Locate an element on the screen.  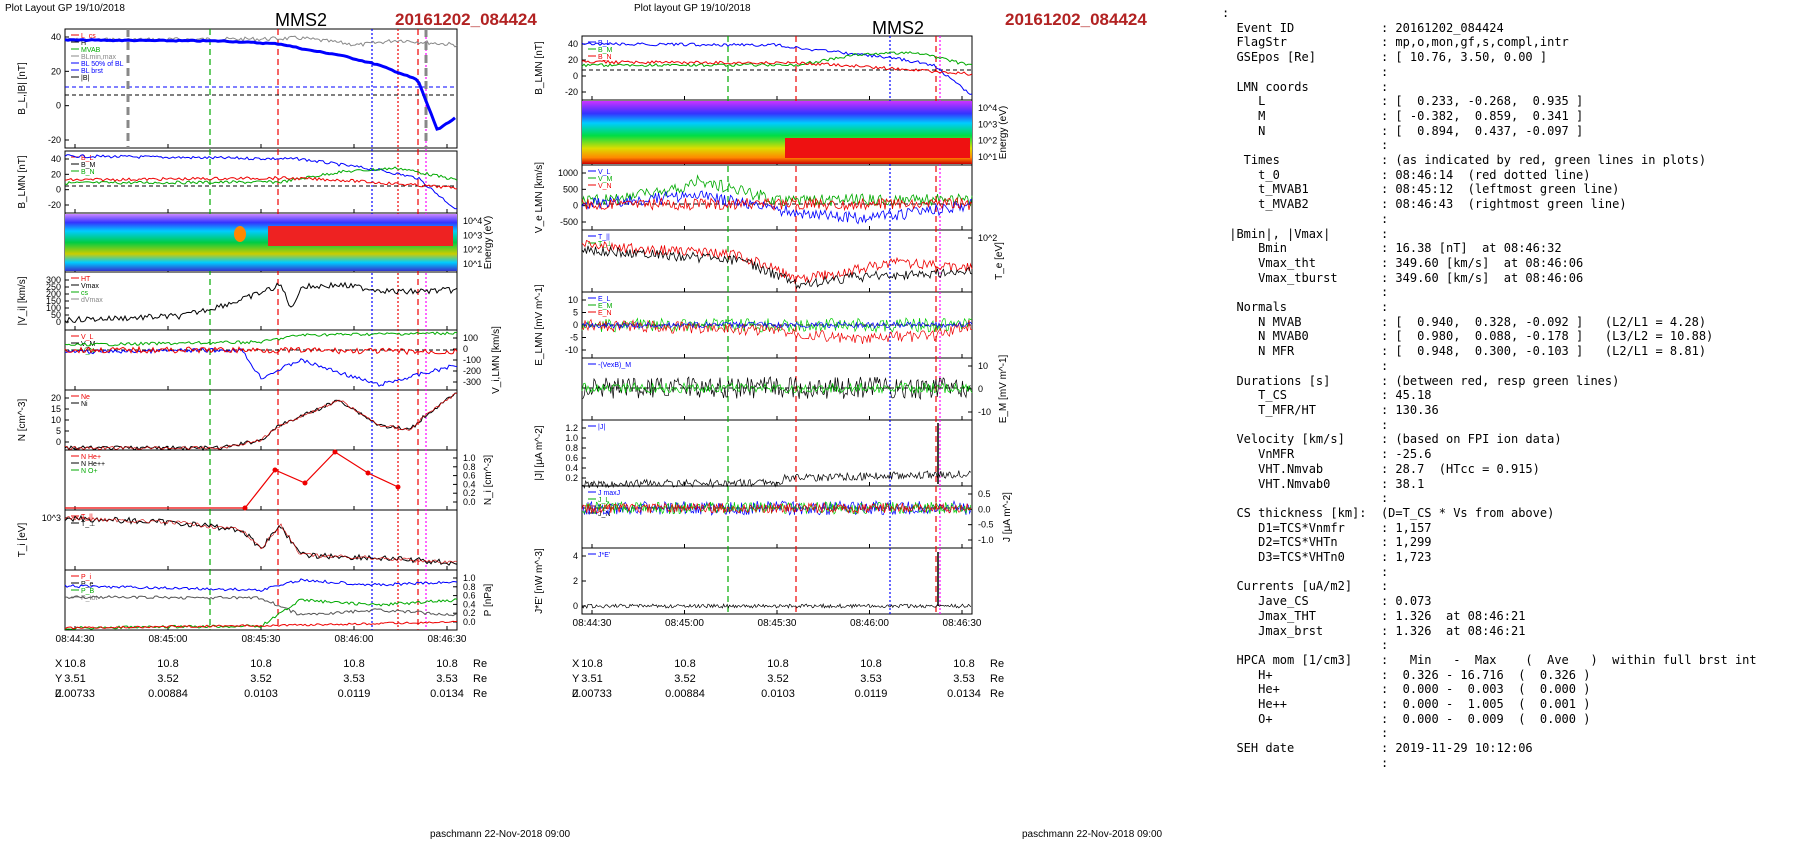
coord-value: 3.51 is located at coordinates (592, 679).